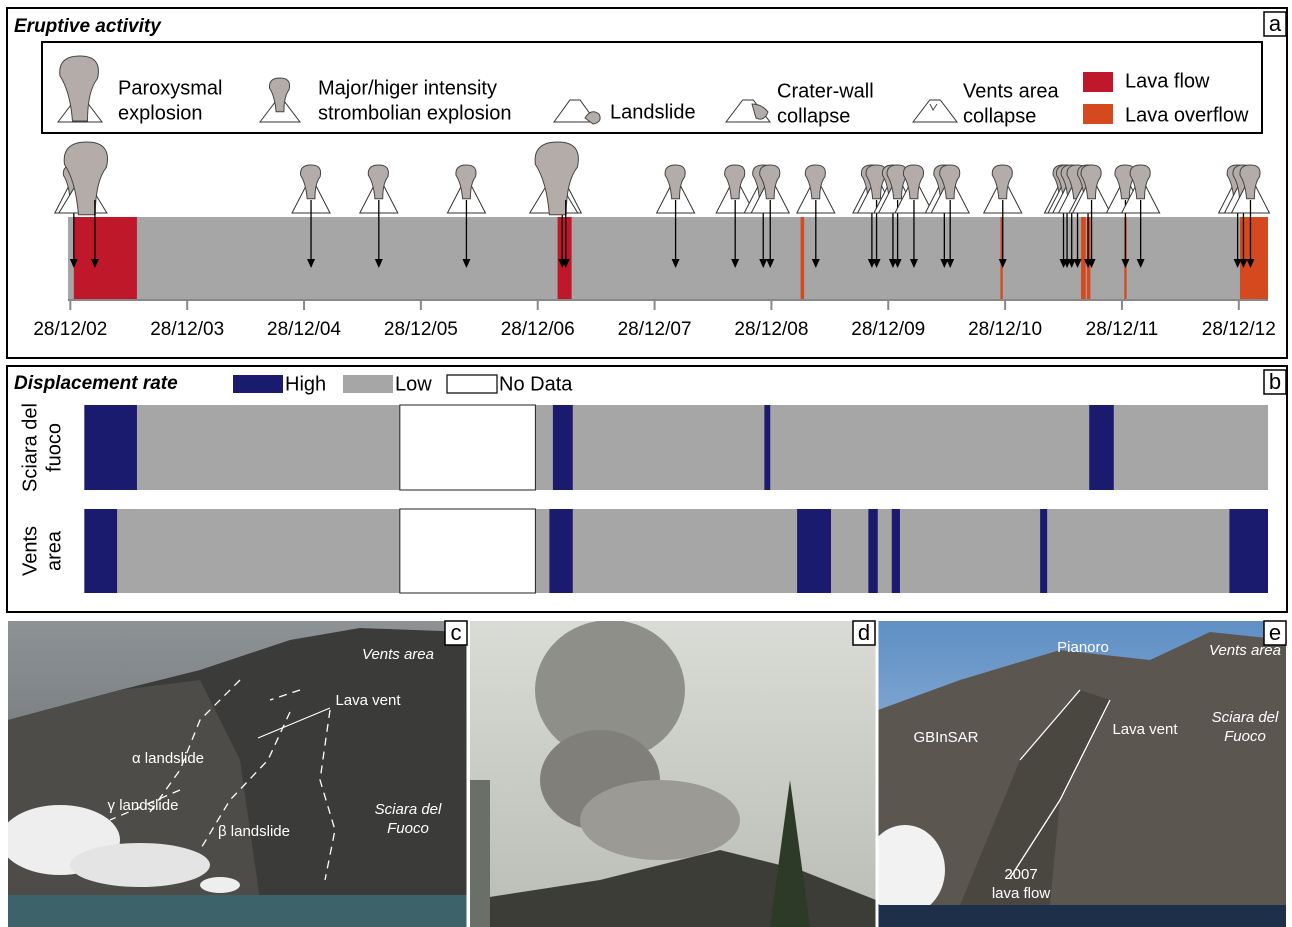  Describe the element at coordinates (1145, 729) in the screenshot. I see `photo-annotation: Lava vent` at that location.